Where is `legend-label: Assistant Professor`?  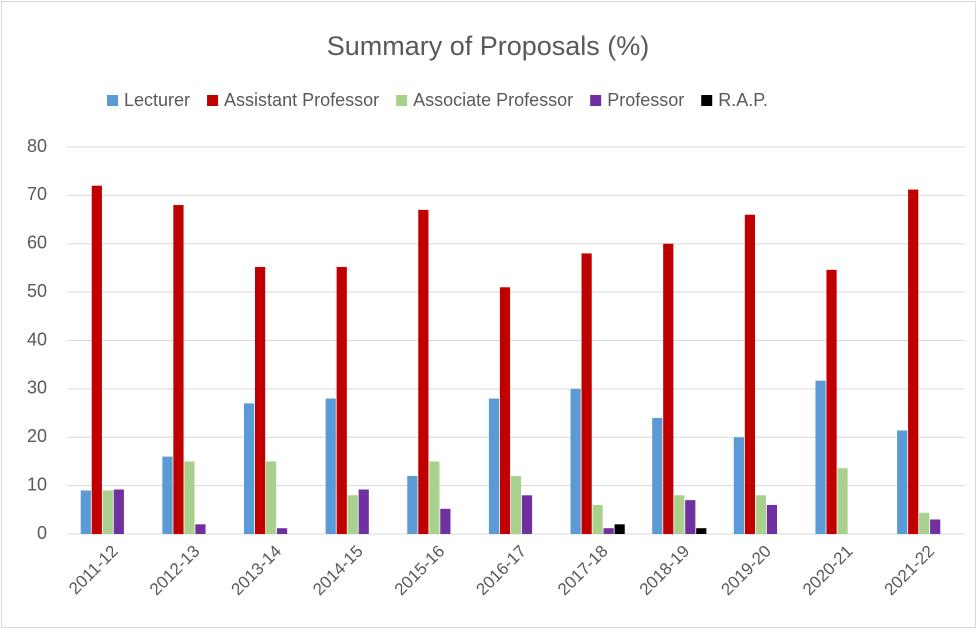 legend-label: Assistant Professor is located at coordinates (301, 100).